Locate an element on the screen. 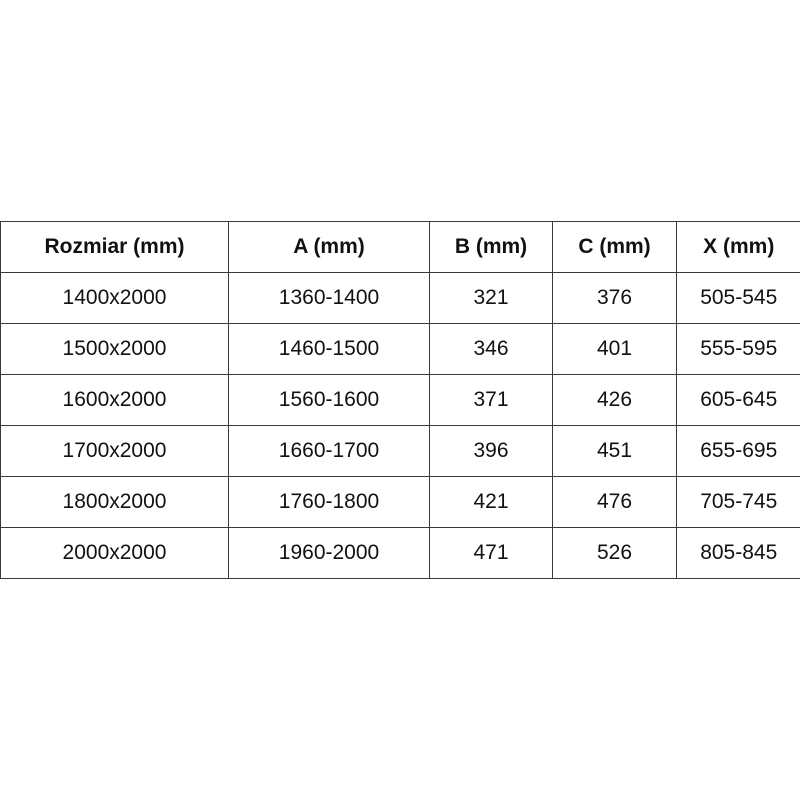 The image size is (800, 800). cell-size: 1500x2000 is located at coordinates (114, 349).